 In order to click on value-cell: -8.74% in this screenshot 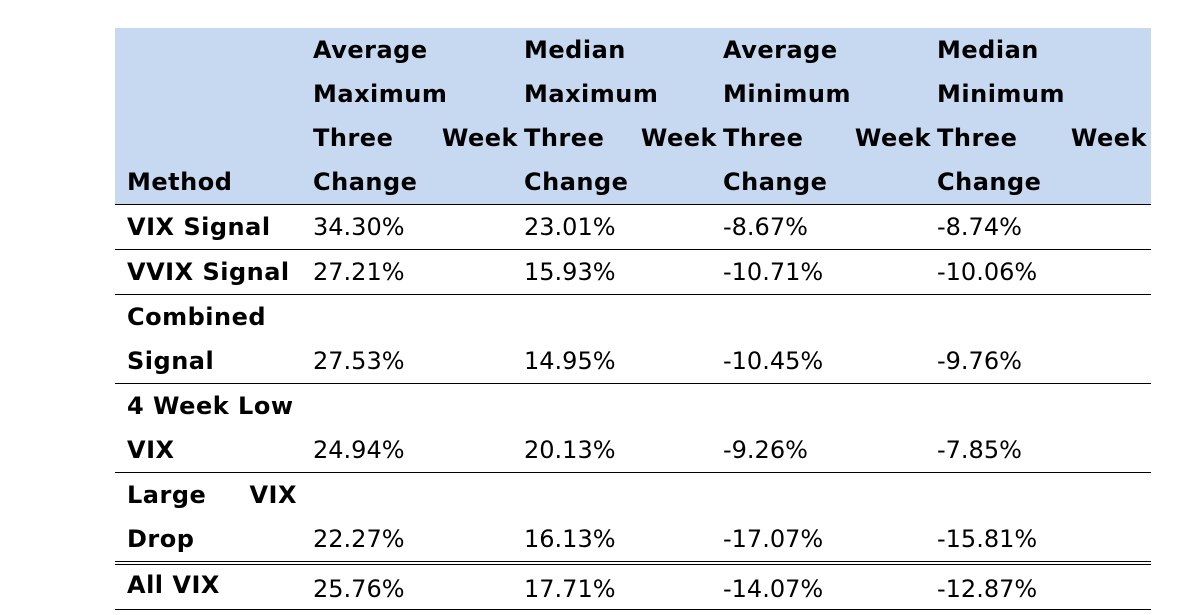, I will do `click(979, 227)`.